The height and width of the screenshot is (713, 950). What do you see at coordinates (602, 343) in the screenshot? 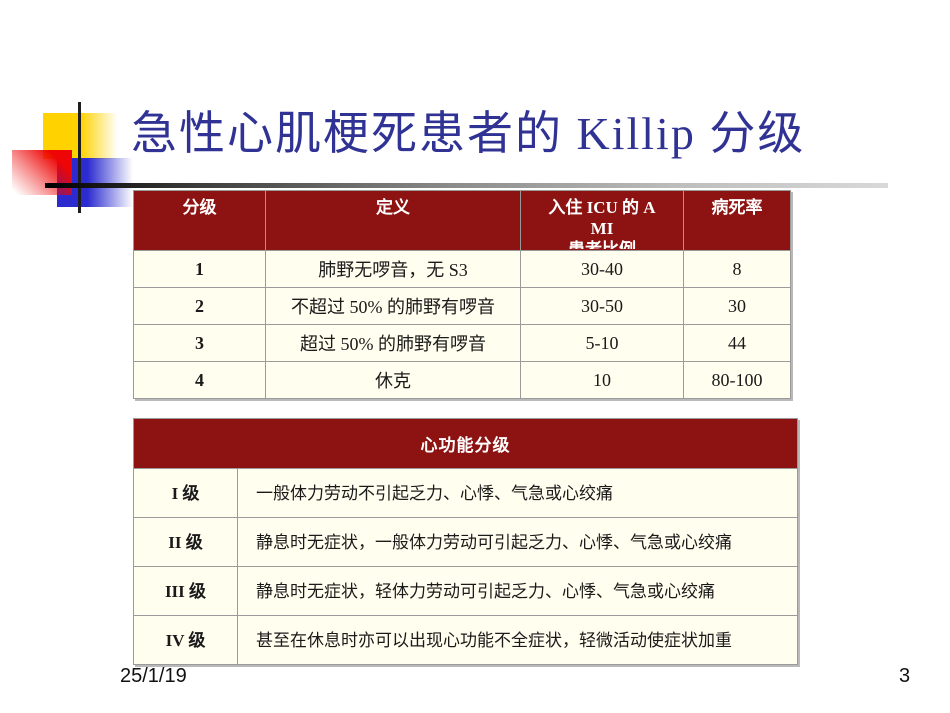
I see `icu-ratio-cell: 5-10` at bounding box center [602, 343].